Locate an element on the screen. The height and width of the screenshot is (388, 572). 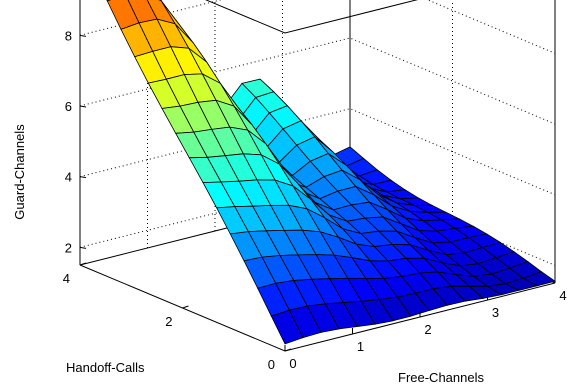
y-axis-label: Handoff-Calls is located at coordinates (105, 367).